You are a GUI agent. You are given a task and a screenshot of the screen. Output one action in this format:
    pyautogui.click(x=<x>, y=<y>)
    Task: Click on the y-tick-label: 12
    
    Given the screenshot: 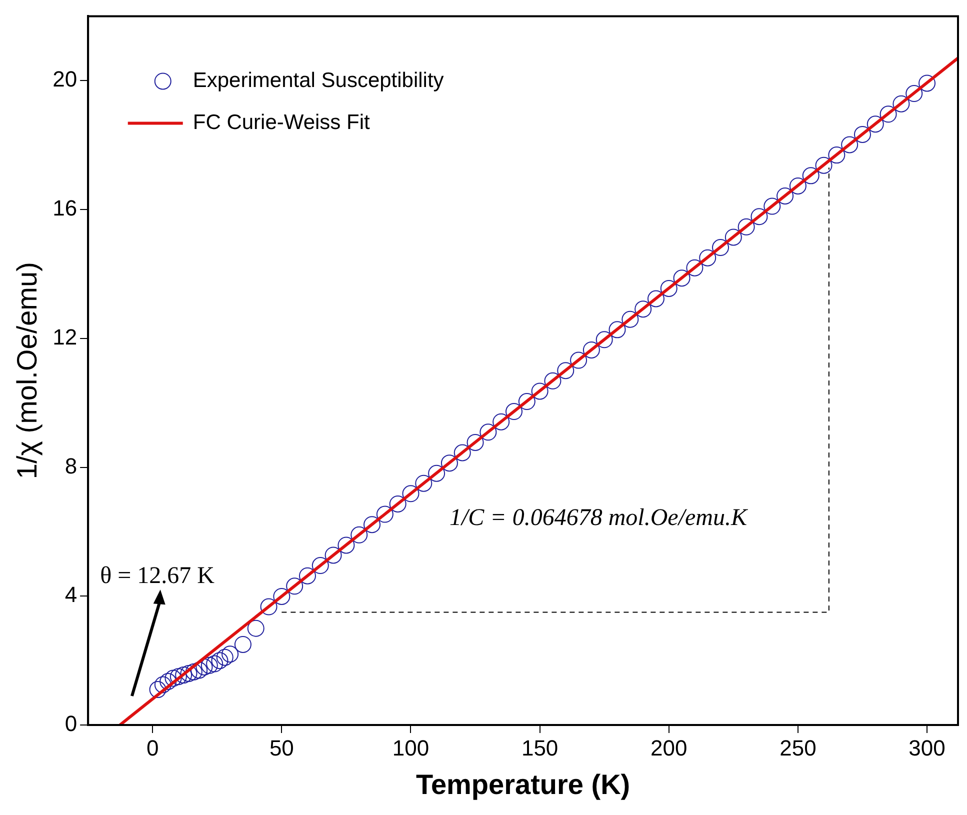 What is the action you would take?
    pyautogui.click(x=65, y=337)
    